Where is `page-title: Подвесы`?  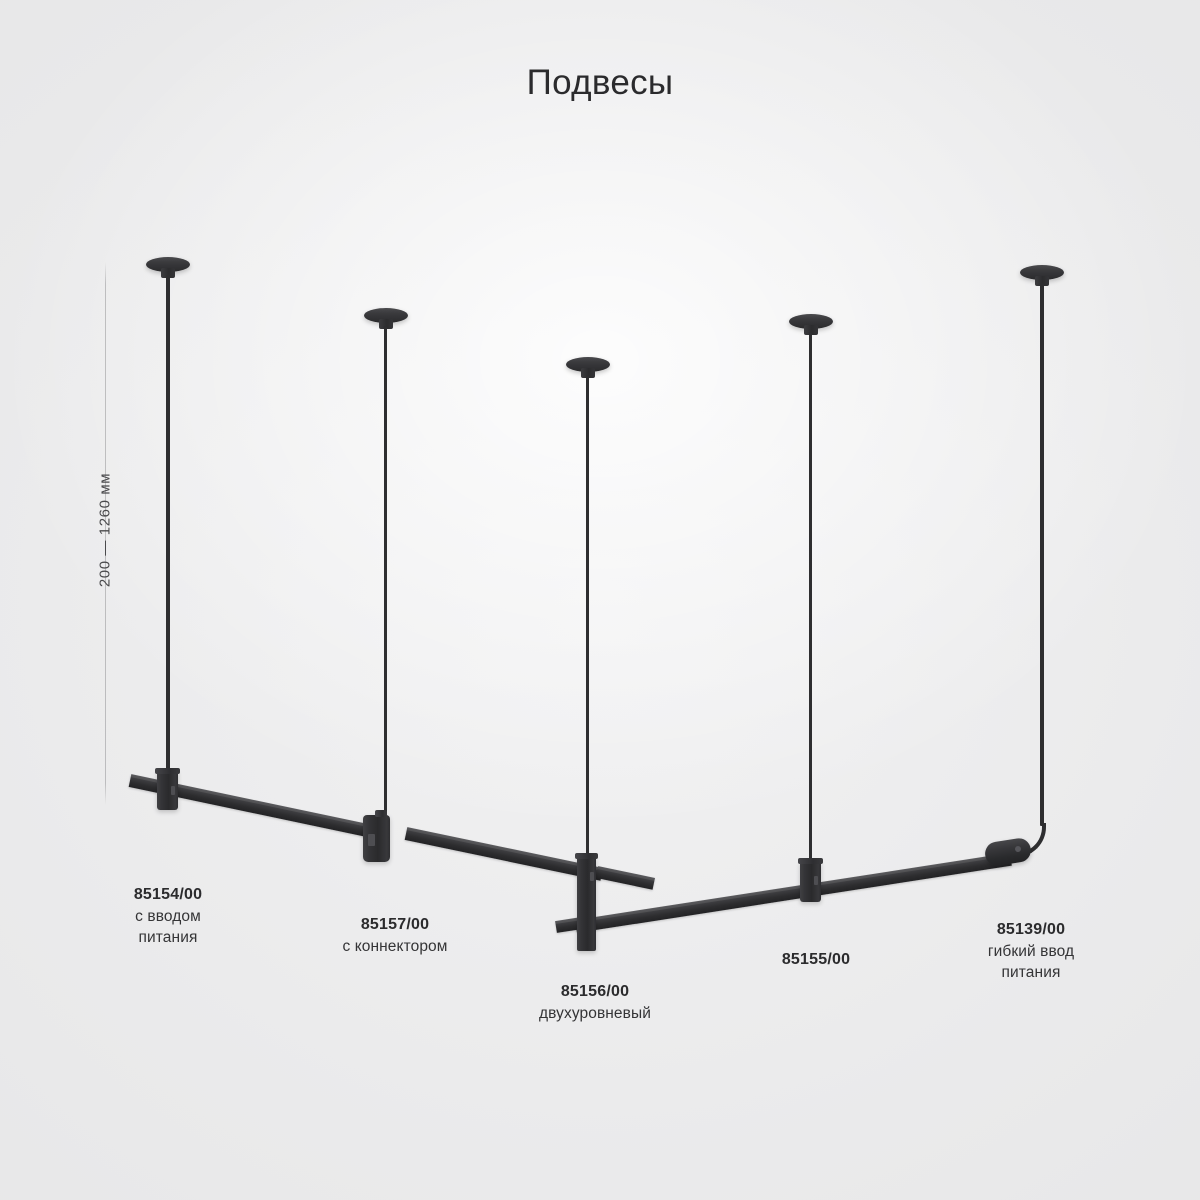 page-title: Подвесы is located at coordinates (600, 82).